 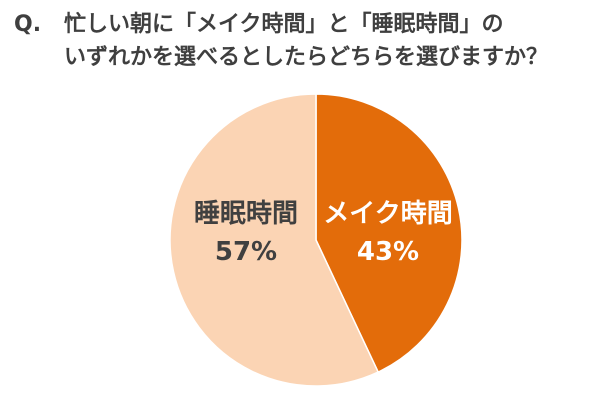 What do you see at coordinates (388, 252) in the screenshot?
I see `slice-value-1: 43%` at bounding box center [388, 252].